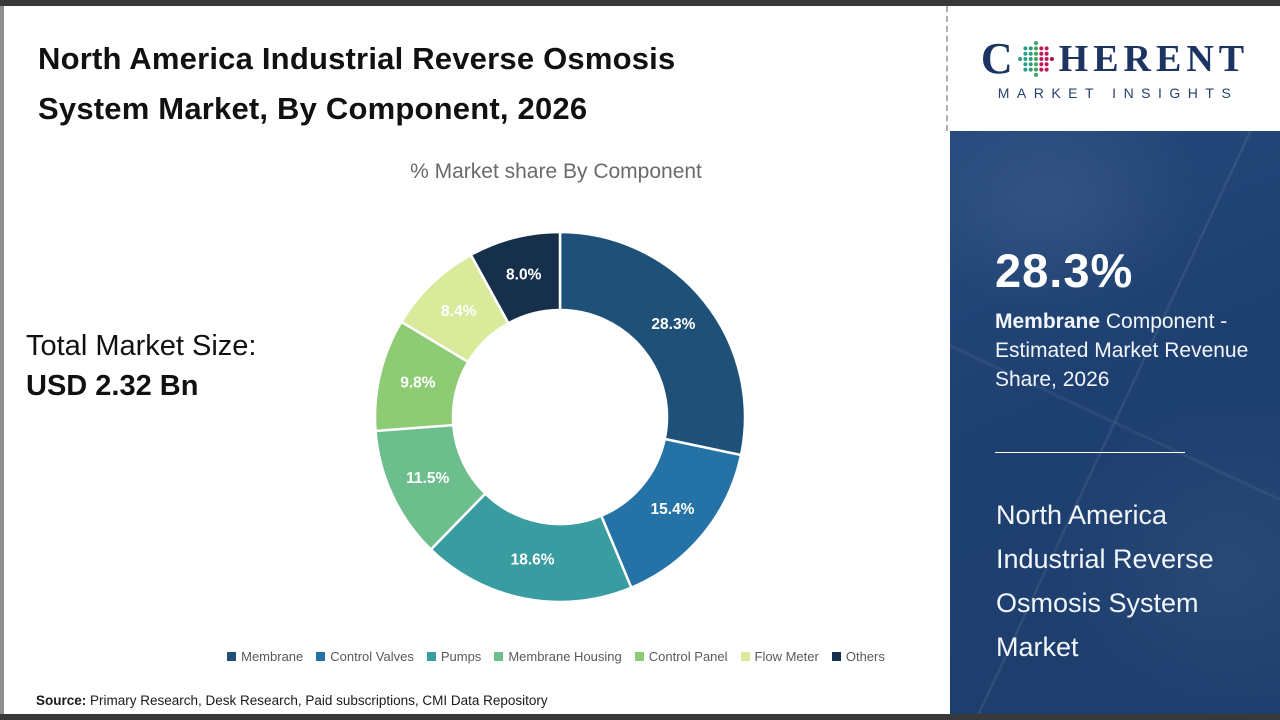 This screenshot has height=720, width=1280. I want to click on donut-segment-membrane, so click(652, 343).